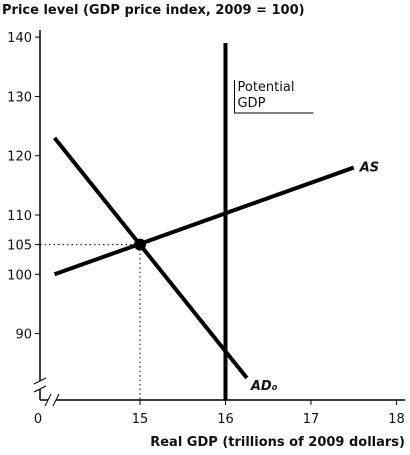 The image size is (410, 455). What do you see at coordinates (264, 386) in the screenshot?
I see `curve-label: AD₀` at bounding box center [264, 386].